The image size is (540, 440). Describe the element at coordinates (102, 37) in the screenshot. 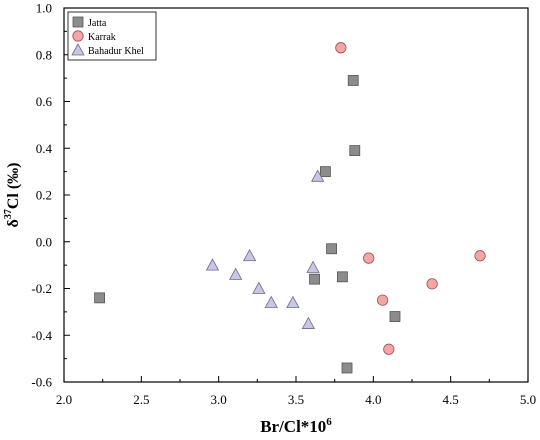

I see `legend-label-karrak: Karrak` at that location.